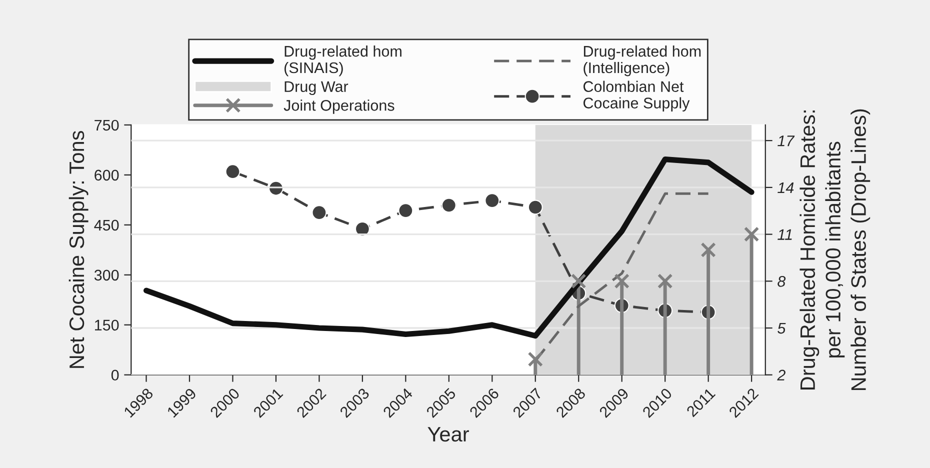 The height and width of the screenshot is (468, 930). What do you see at coordinates (106, 125) in the screenshot?
I see `y-tick-label: 750` at bounding box center [106, 125].